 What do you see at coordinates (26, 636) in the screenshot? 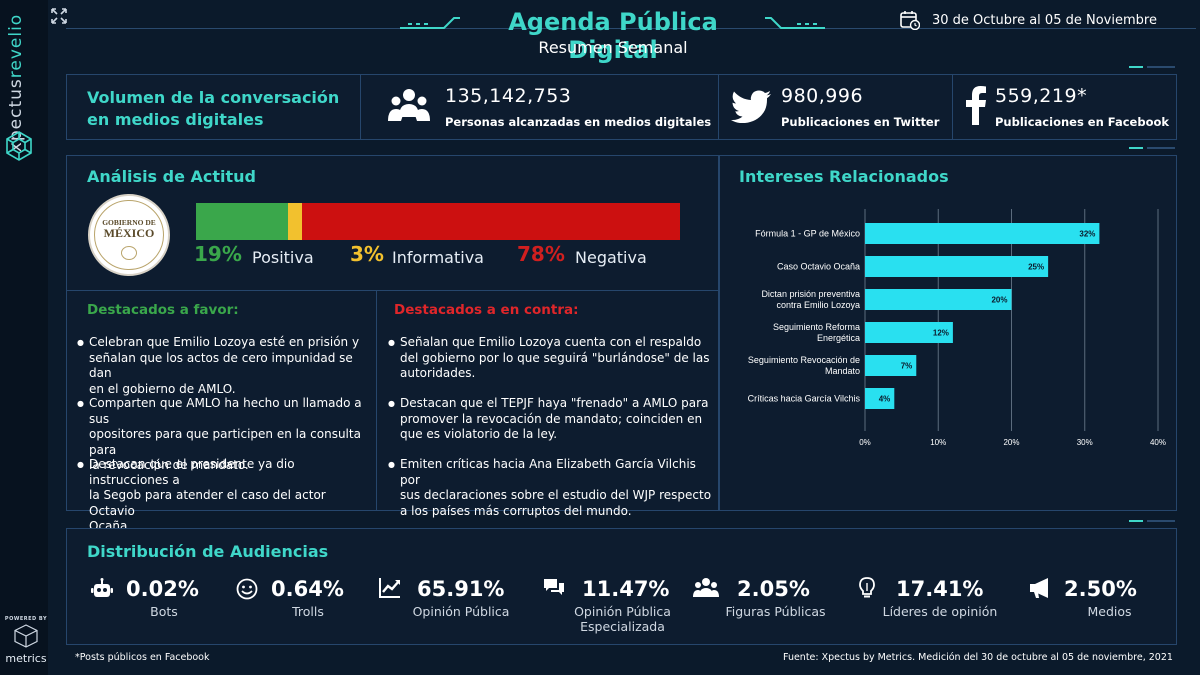
I see `metrics-cube-icon` at bounding box center [26, 636].